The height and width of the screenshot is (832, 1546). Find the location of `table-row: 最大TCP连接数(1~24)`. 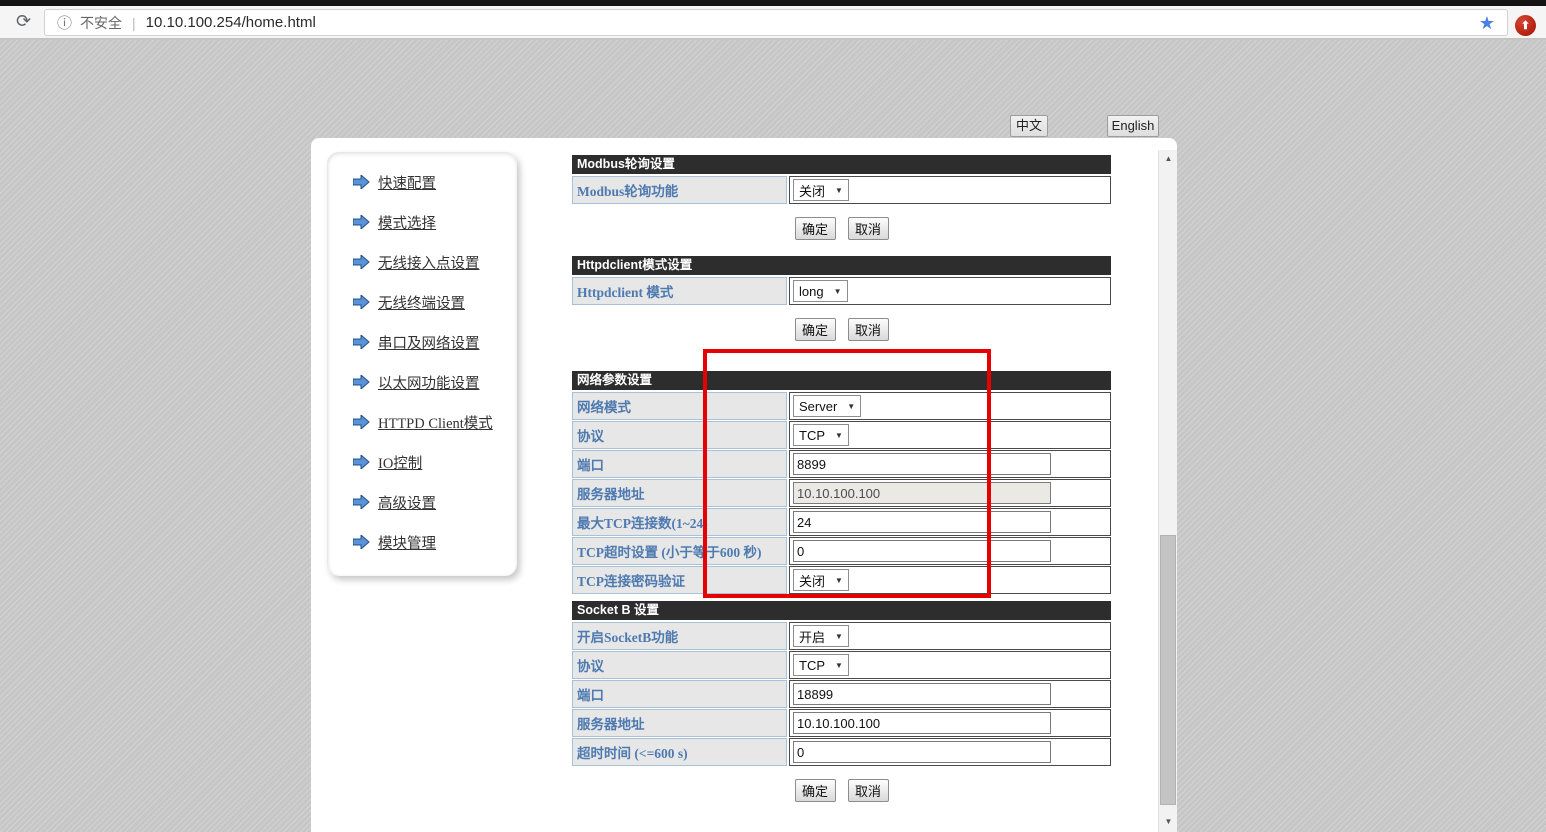

table-row: 最大TCP连接数(1~24) is located at coordinates (841, 522).